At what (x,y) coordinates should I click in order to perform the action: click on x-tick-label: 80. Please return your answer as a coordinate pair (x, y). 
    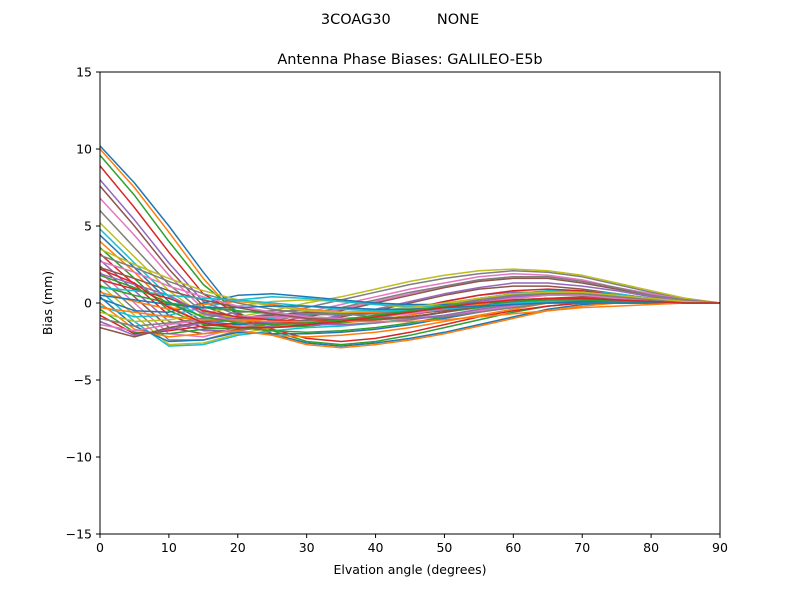
    Looking at the image, I should click on (651, 547).